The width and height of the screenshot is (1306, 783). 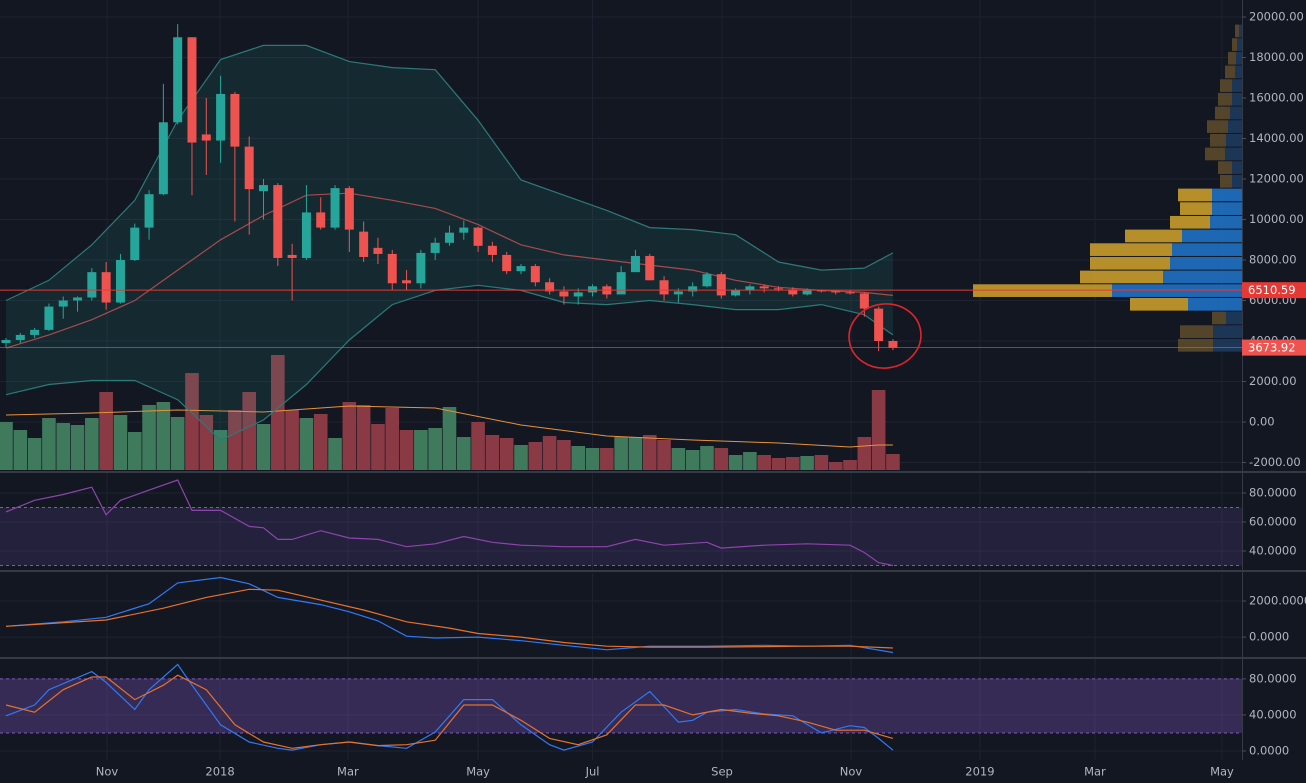 I want to click on volume-ma, so click(x=449, y=426).